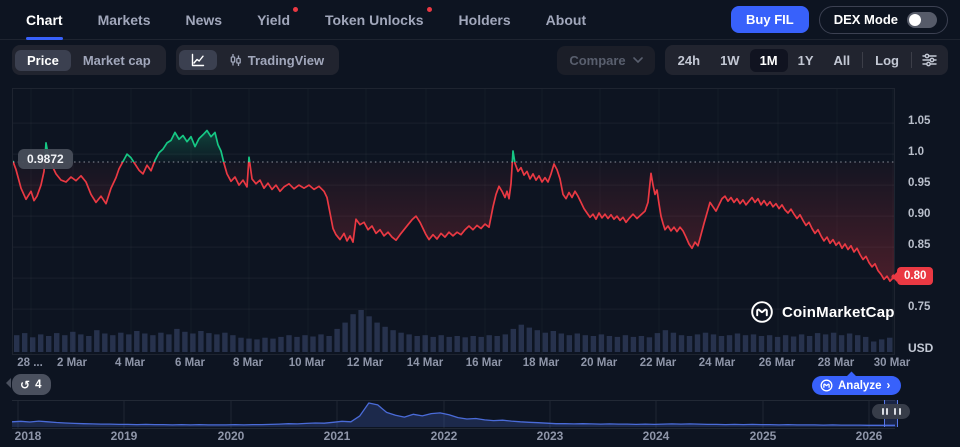  I want to click on toolbar-right-controls: Compare 24h 1W 1M 1Y All Log, so click(752, 60).